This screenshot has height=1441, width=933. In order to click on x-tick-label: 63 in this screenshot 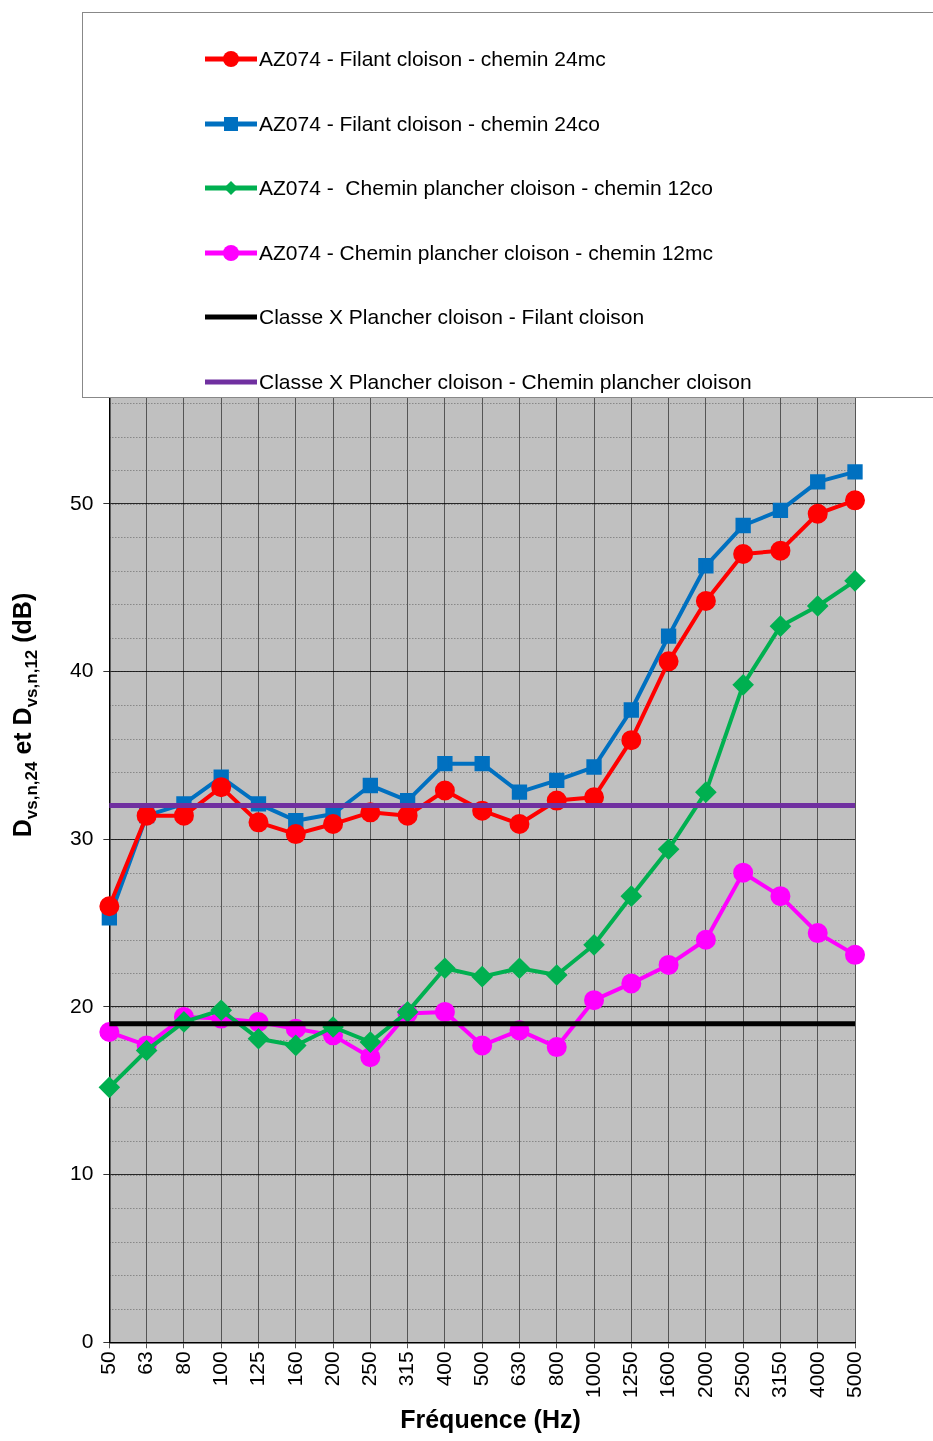, I will do `click(145, 1363)`.